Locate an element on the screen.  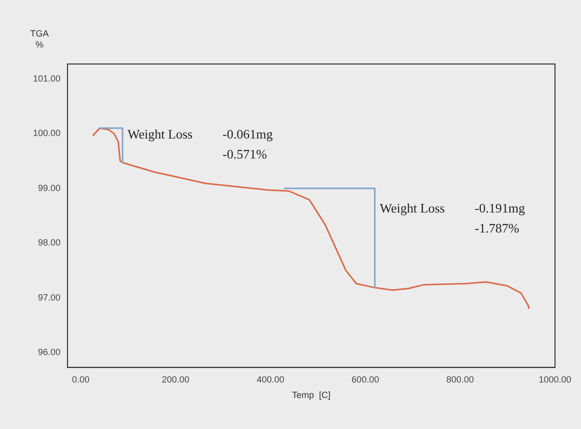
y-tick-label: 100.00 is located at coordinates (46, 133).